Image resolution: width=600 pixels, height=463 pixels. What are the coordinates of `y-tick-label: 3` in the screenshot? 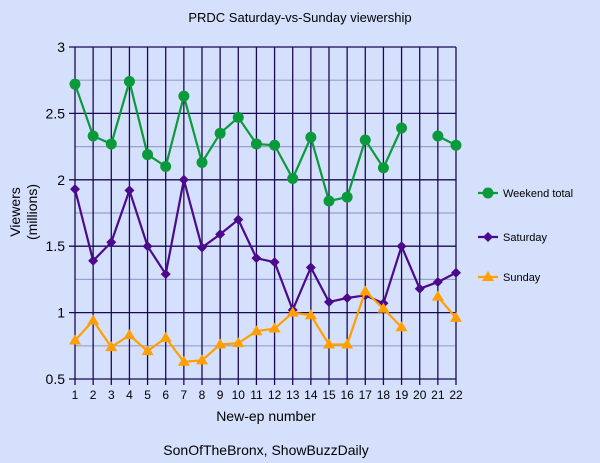 It's located at (61, 47).